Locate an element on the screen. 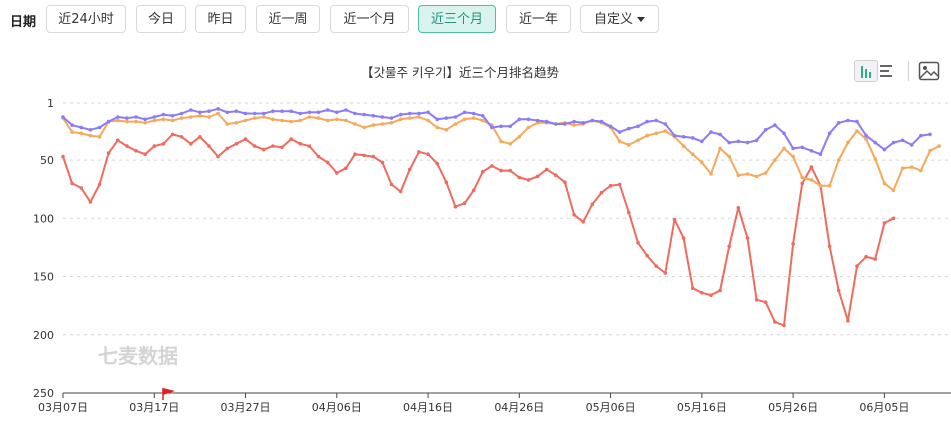 The width and height of the screenshot is (951, 426). filter-yesterday-button: 昨日 is located at coordinates (220, 19).